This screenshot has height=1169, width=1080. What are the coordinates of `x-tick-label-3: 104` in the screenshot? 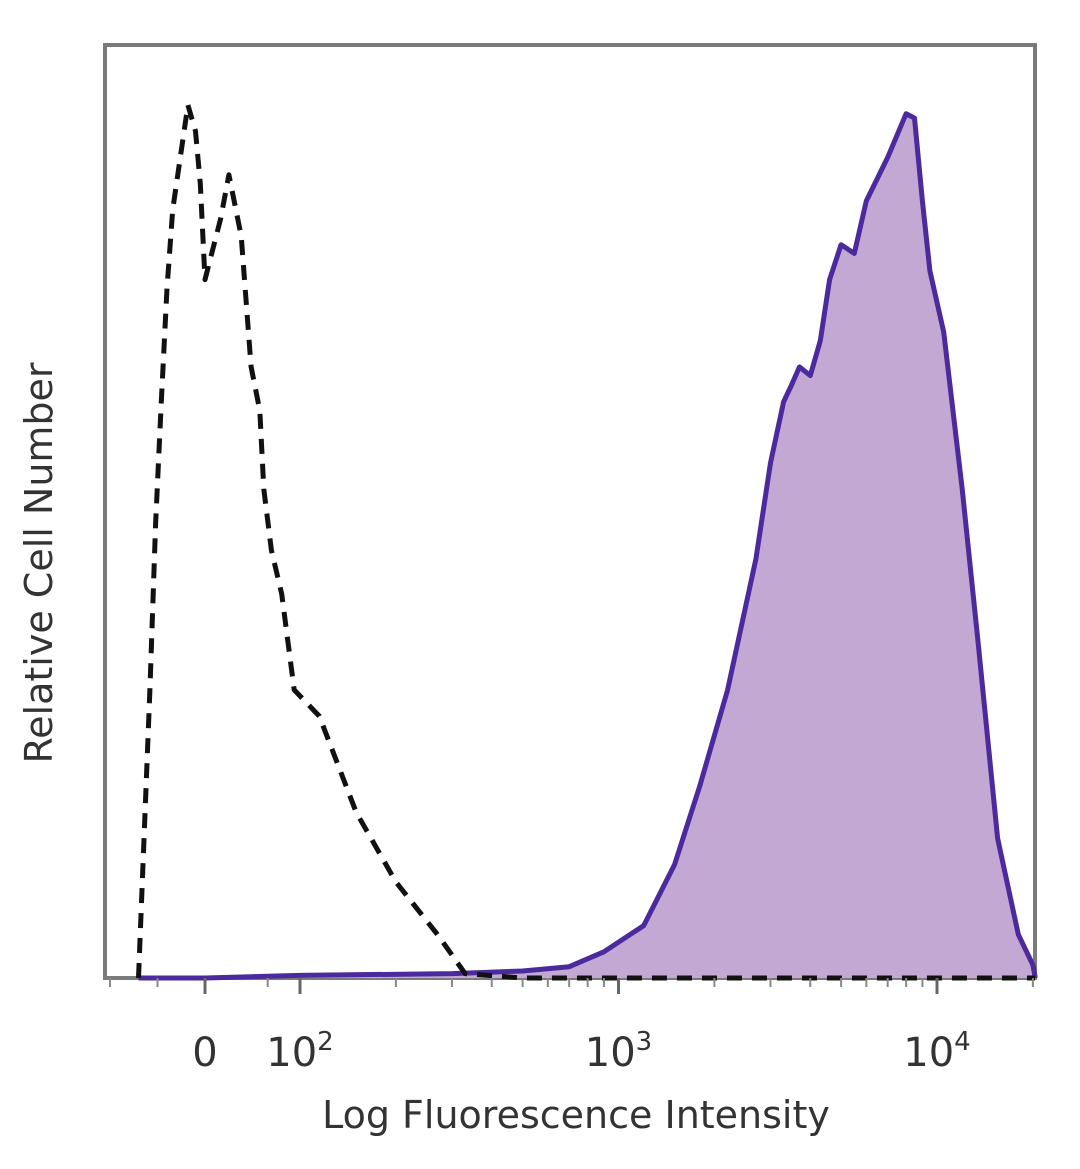 It's located at (936, 1051).